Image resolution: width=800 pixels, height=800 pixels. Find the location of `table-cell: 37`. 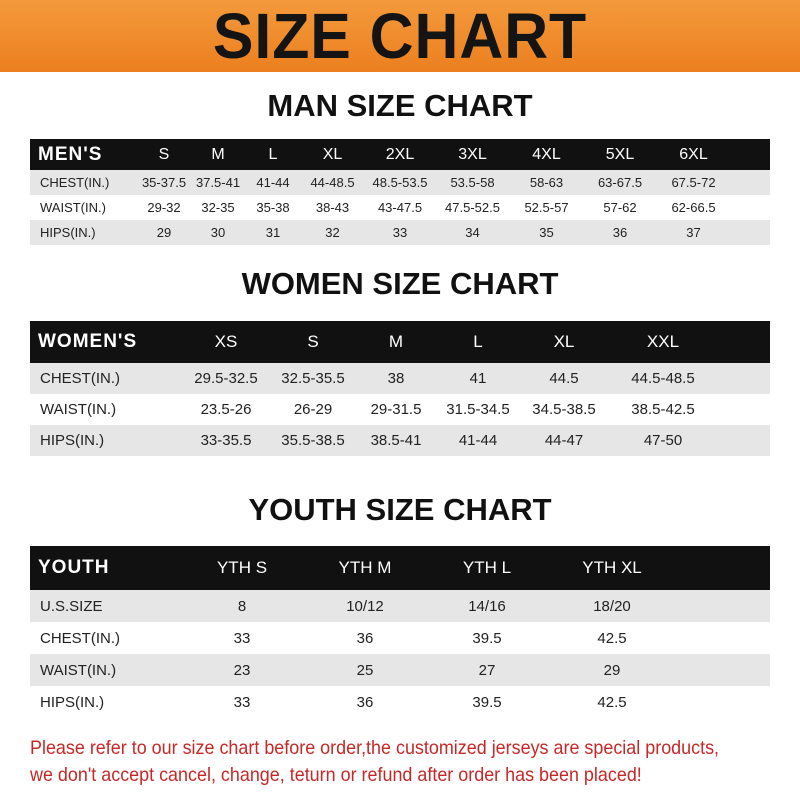

table-cell: 37 is located at coordinates (693, 232).